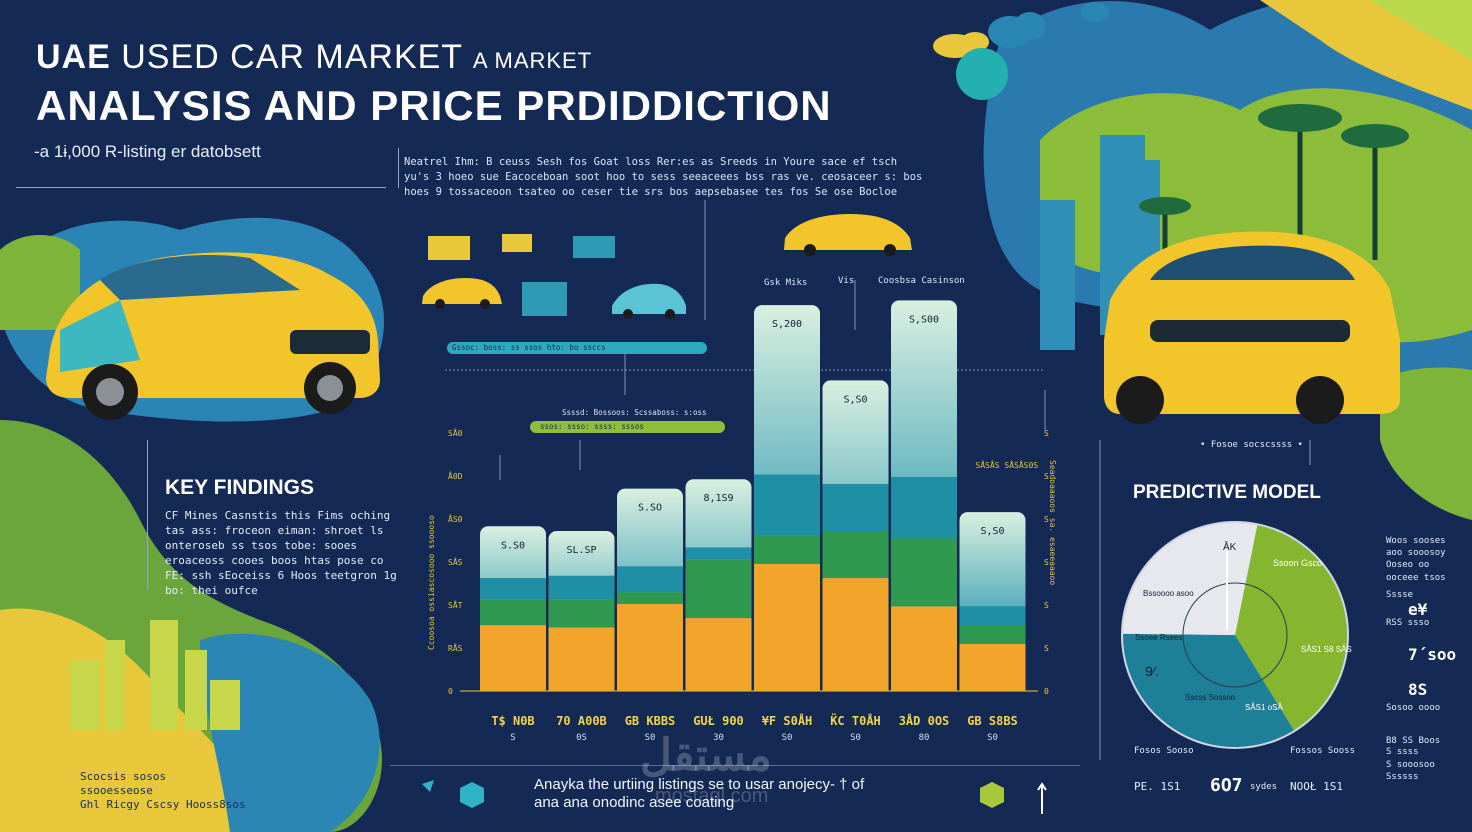 Image resolution: width=1472 pixels, height=832 pixels. What do you see at coordinates (581, 738) in the screenshot?
I see `x-sub-label: 0S` at bounding box center [581, 738].